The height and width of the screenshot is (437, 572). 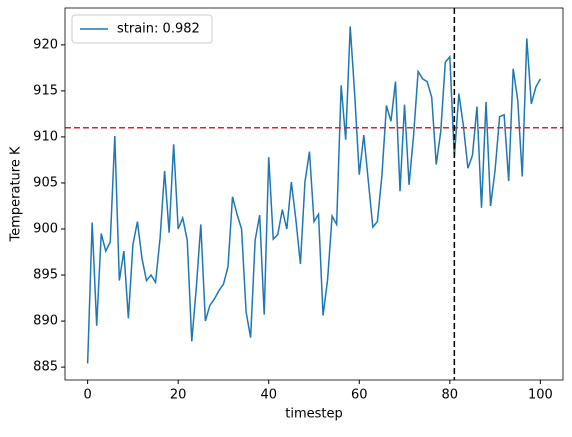 I want to click on y-axis-label: Temperature K, so click(x=16, y=194).